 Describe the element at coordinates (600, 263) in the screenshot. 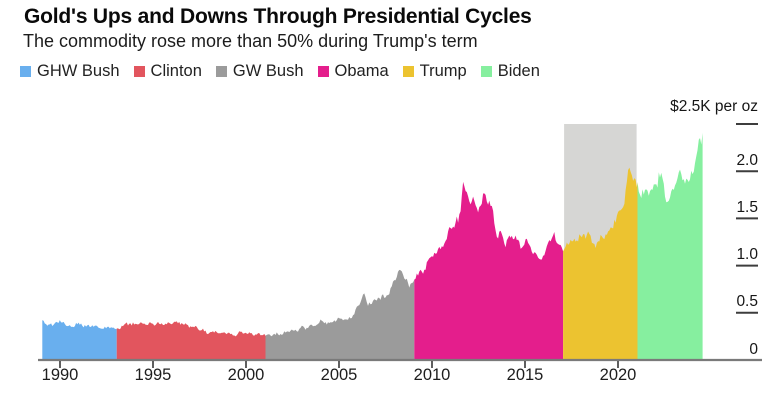

I see `area-trump` at that location.